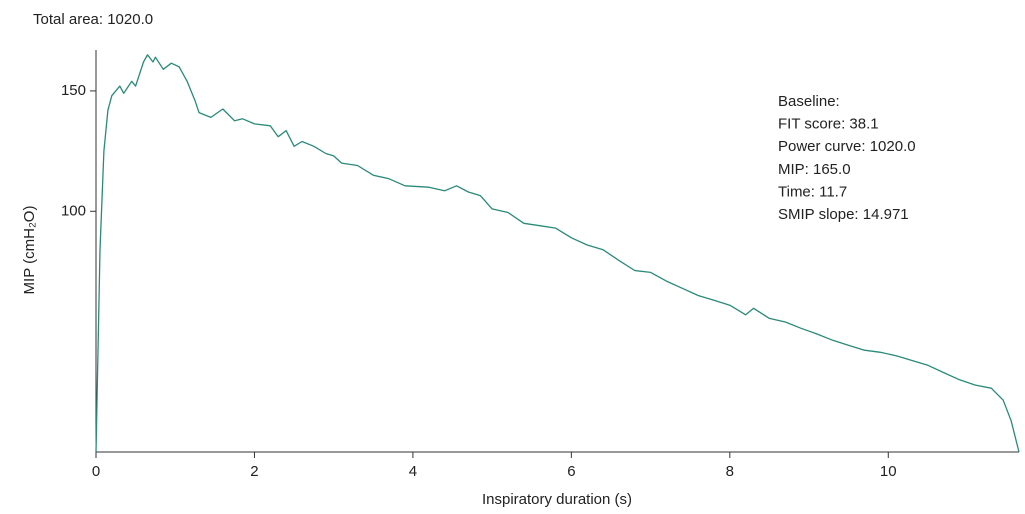 Image resolution: width=1025 pixels, height=514 pixels. Describe the element at coordinates (557, 499) in the screenshot. I see `x-axis-label: Inspiratory duration (s)` at that location.